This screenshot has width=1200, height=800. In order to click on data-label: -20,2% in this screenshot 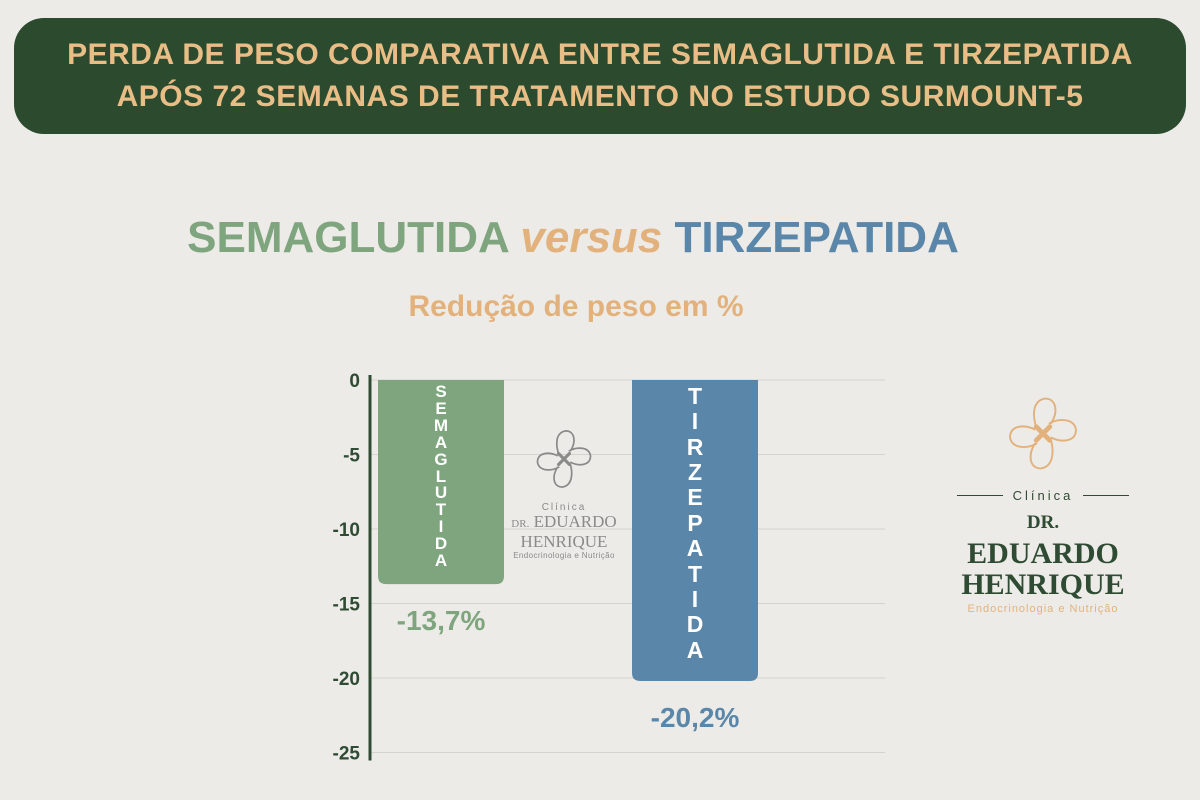, I will do `click(695, 717)`.